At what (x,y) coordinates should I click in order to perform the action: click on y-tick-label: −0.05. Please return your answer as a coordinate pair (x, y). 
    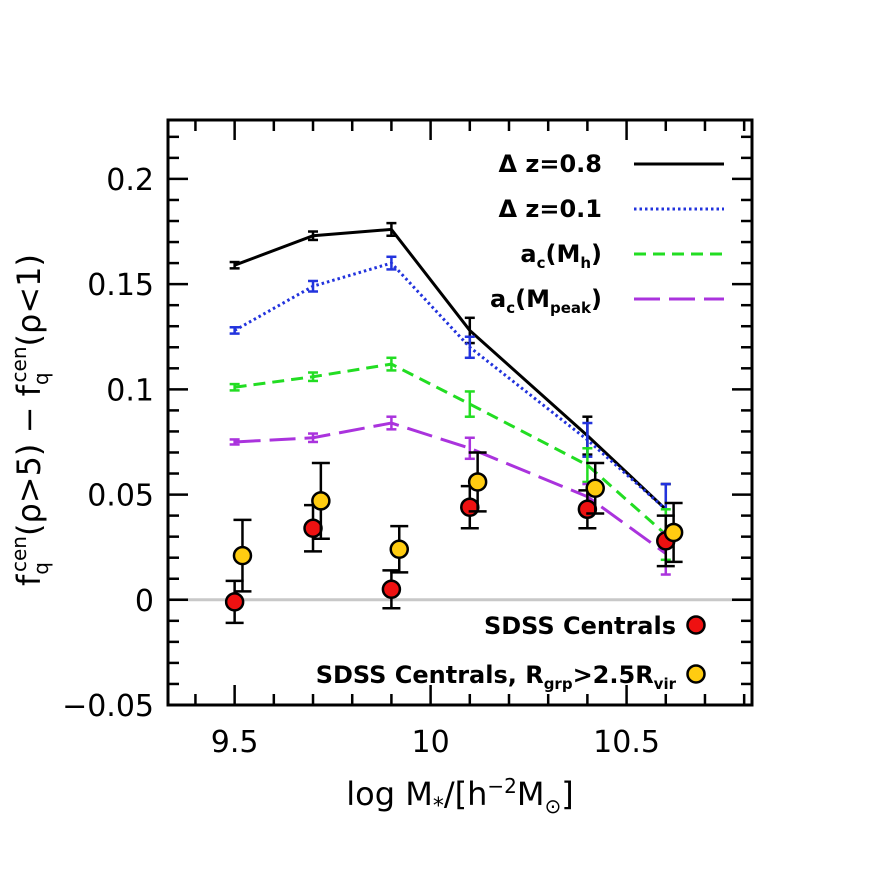
    Looking at the image, I should click on (108, 706).